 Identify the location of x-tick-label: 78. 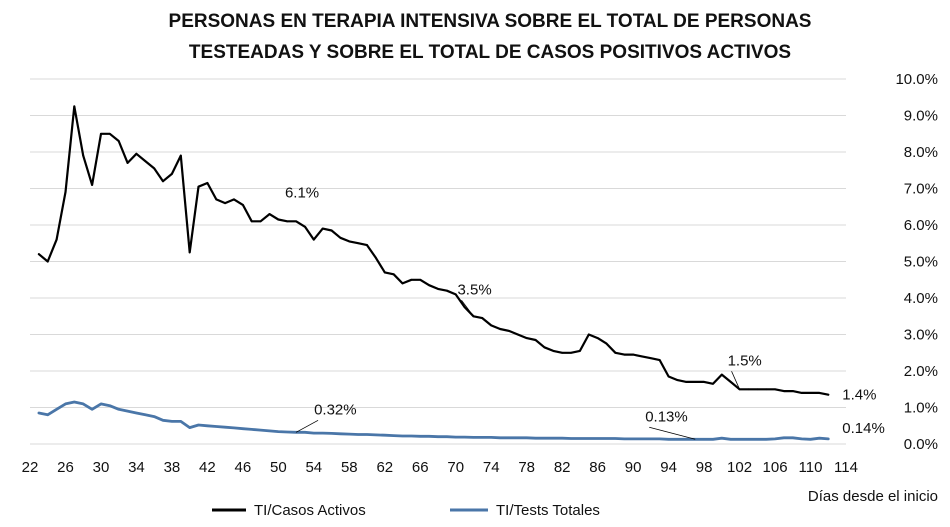
(526, 467).